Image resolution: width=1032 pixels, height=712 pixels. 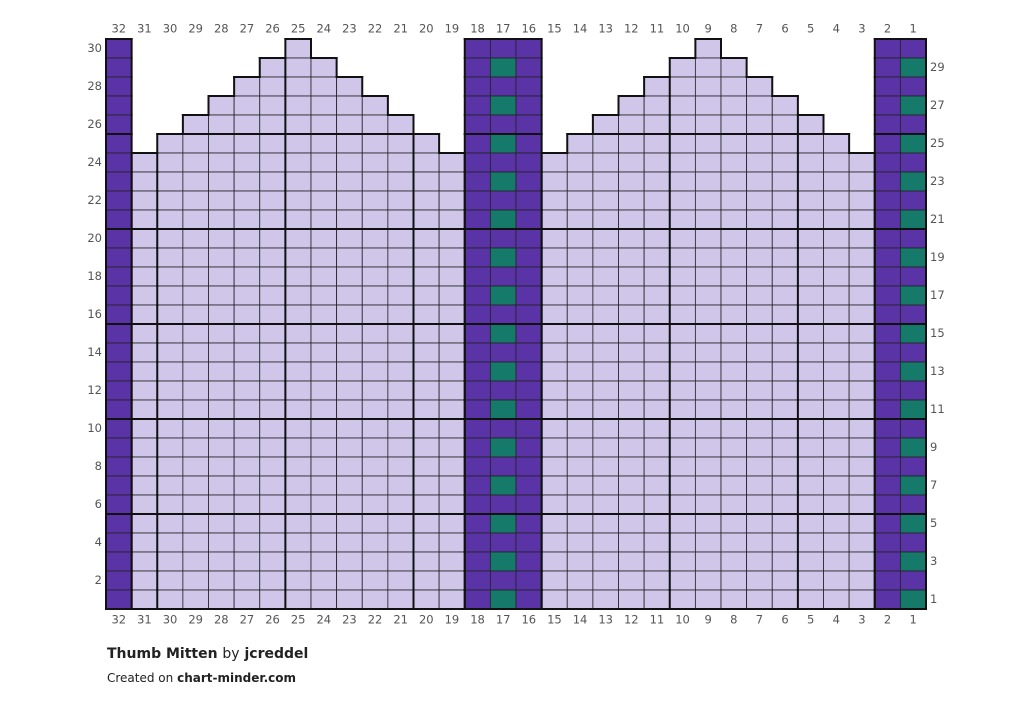 I want to click on row-label: 25, so click(x=937, y=143).